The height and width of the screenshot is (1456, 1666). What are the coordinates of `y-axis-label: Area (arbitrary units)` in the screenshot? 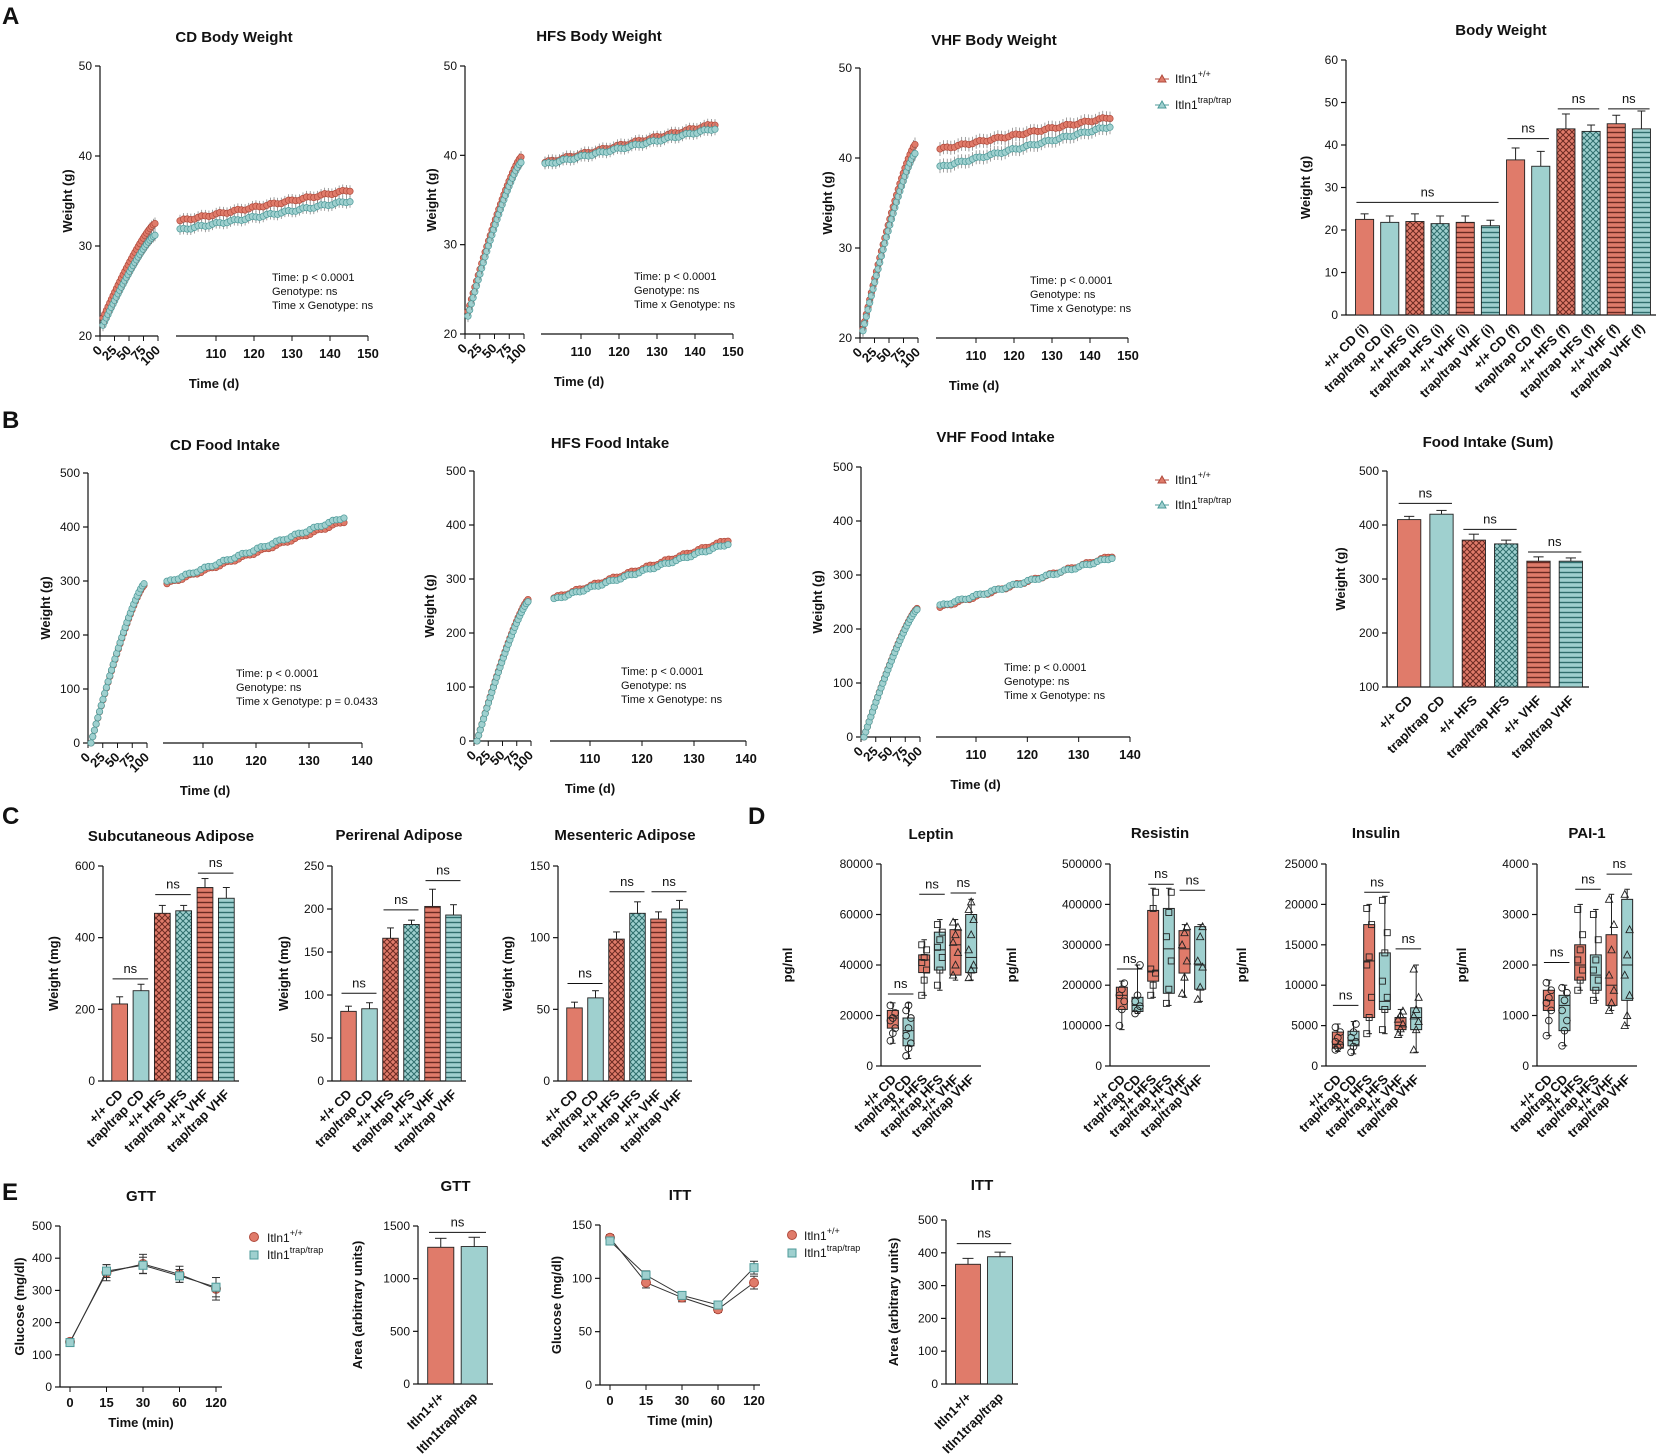 It's located at (357, 1305).